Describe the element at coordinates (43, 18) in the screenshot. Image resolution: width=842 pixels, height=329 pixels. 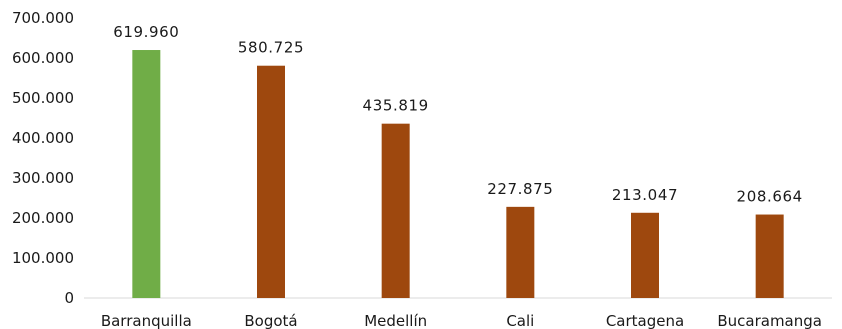
I see `y-tick-label: 700.000` at that location.